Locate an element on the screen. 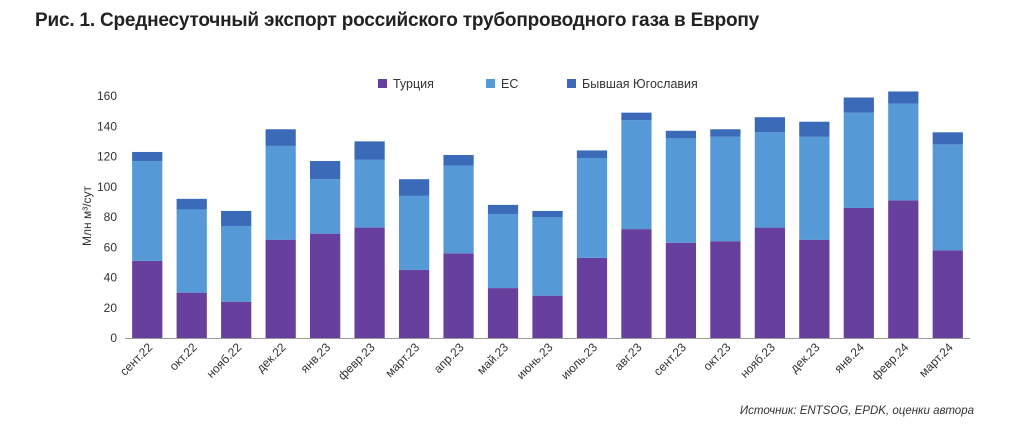 The width and height of the screenshot is (1024, 446). legend: Турция ЕС Бывшая Югославия is located at coordinates (538, 84).